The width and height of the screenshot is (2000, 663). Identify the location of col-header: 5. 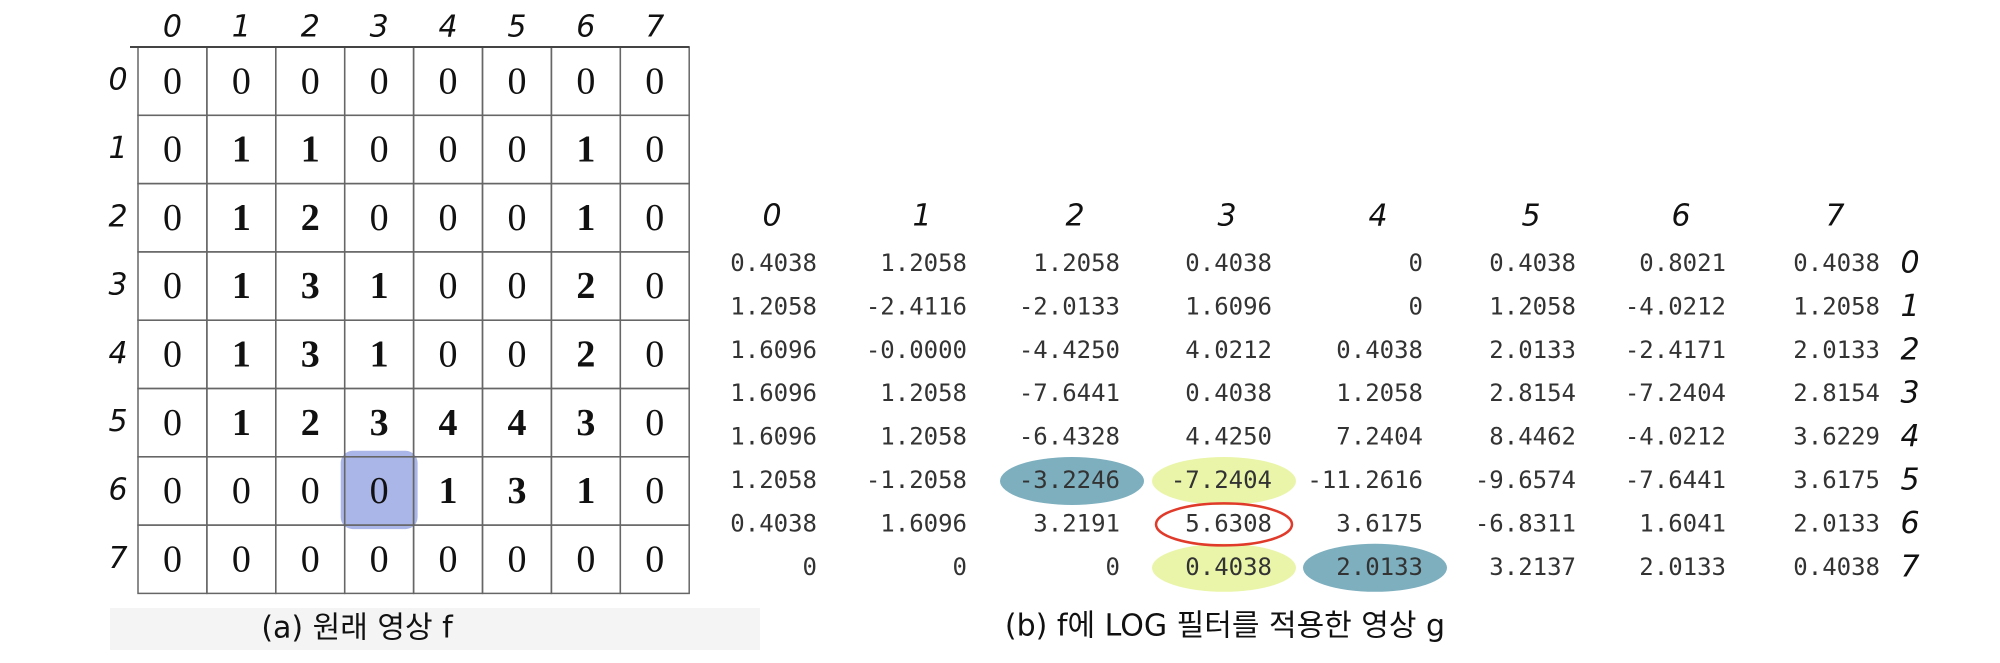
(516, 27).